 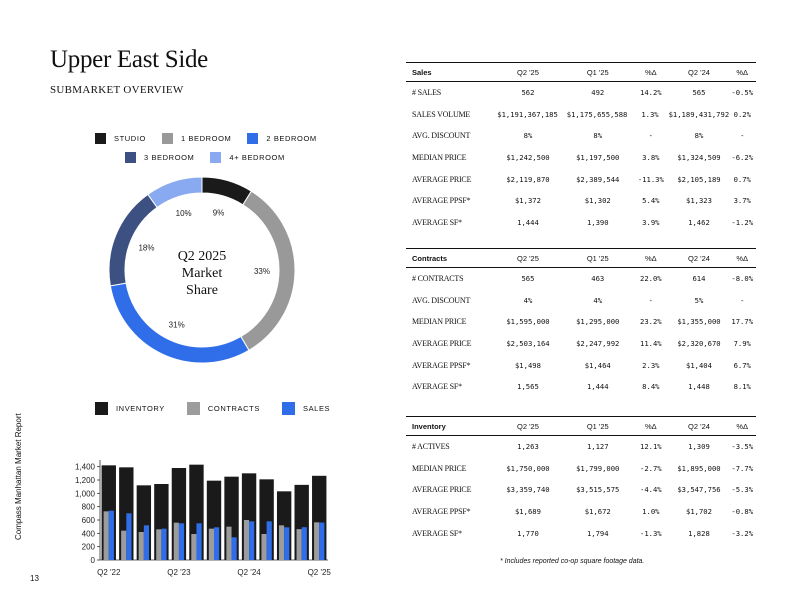 I want to click on table-cell: 562, so click(x=528, y=93).